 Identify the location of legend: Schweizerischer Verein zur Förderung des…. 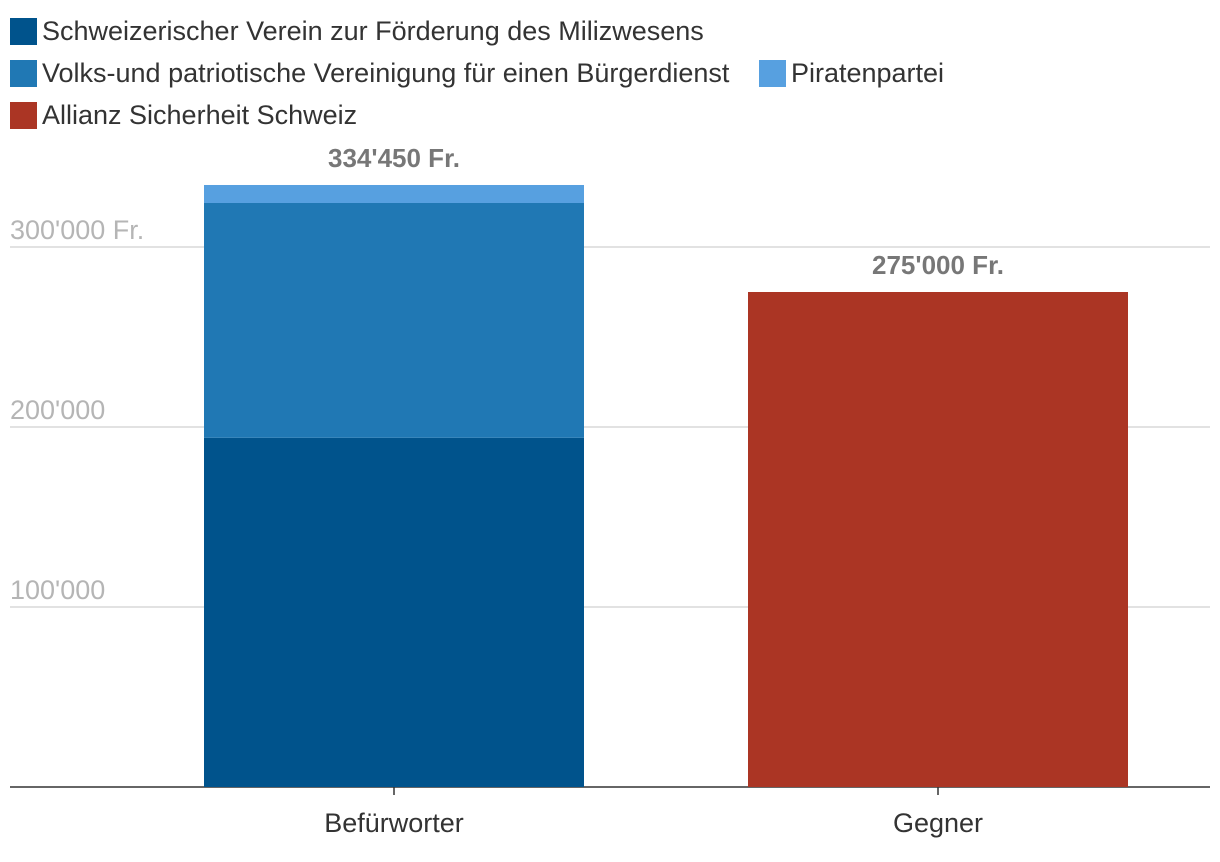
(605, 73).